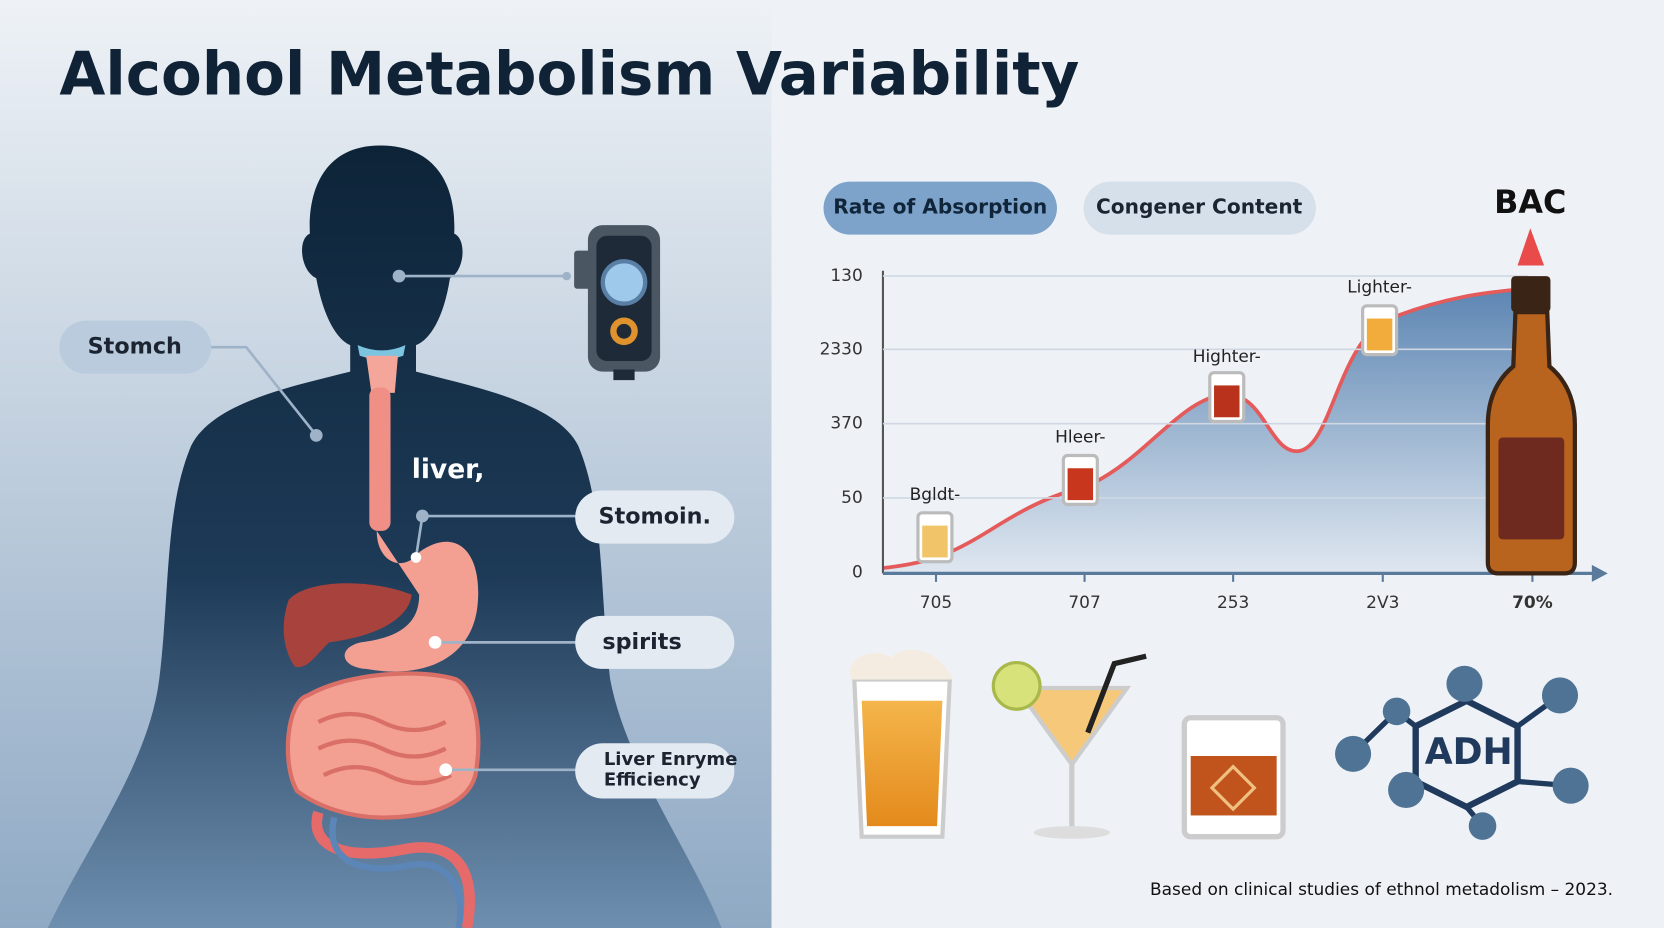 The image size is (1664, 928). Describe the element at coordinates (841, 349) in the screenshot. I see `y-tick-label: 2330` at that location.